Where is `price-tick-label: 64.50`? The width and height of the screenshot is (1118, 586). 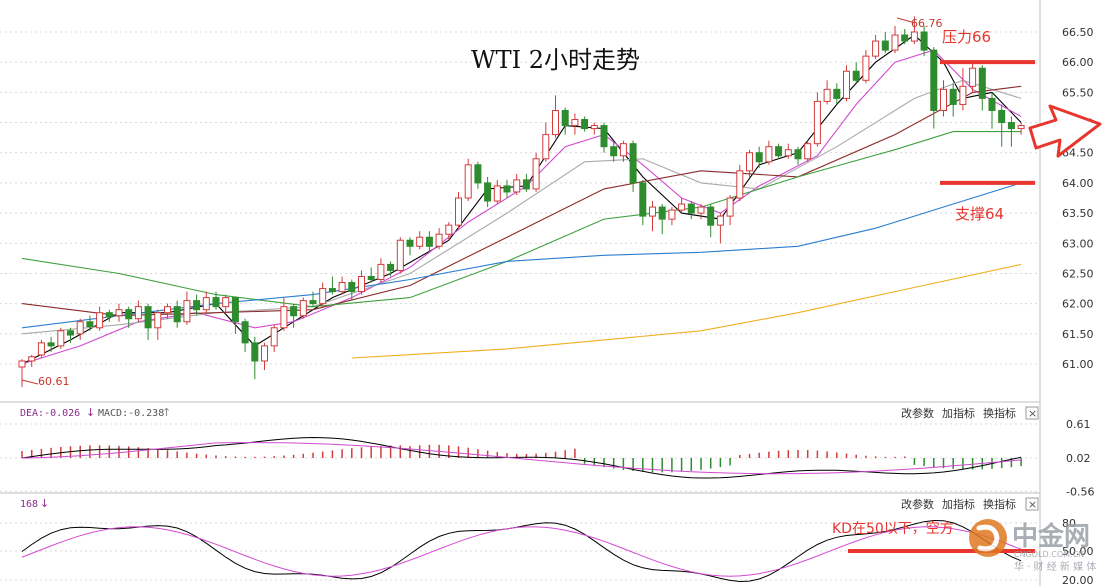 price-tick-label: 64.50 is located at coordinates (1078, 153).